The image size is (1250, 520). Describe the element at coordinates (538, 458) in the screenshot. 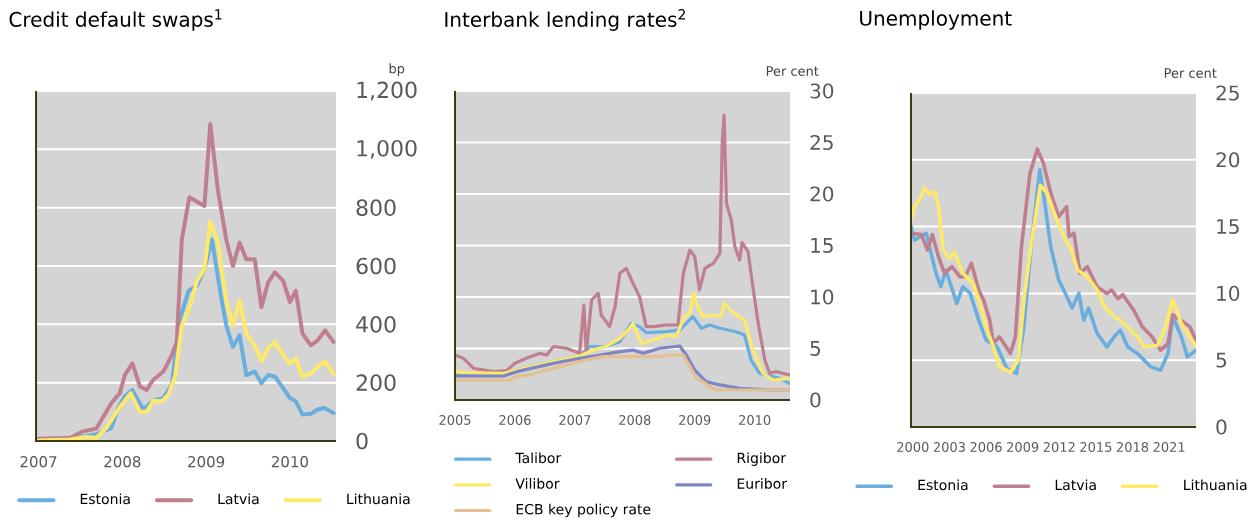

I see `legend-label: Talibor` at that location.